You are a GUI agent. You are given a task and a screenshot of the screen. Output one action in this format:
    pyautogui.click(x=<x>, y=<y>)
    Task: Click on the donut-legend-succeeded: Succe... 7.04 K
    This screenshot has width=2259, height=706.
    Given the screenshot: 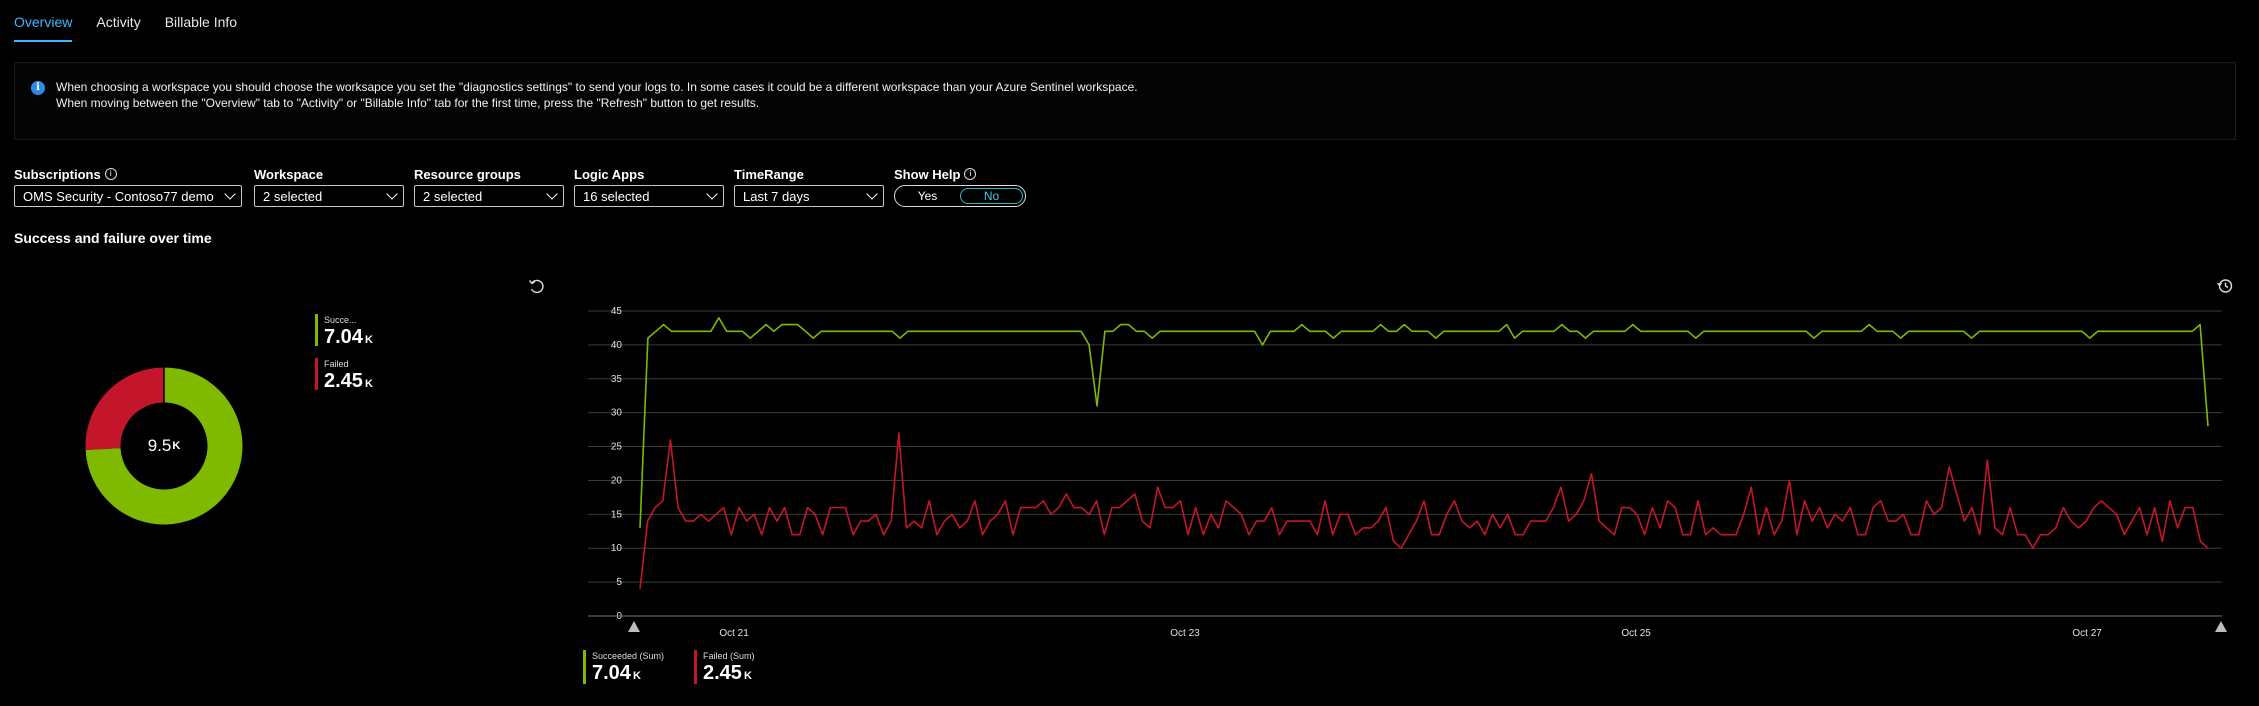 What is the action you would take?
    pyautogui.click(x=344, y=331)
    